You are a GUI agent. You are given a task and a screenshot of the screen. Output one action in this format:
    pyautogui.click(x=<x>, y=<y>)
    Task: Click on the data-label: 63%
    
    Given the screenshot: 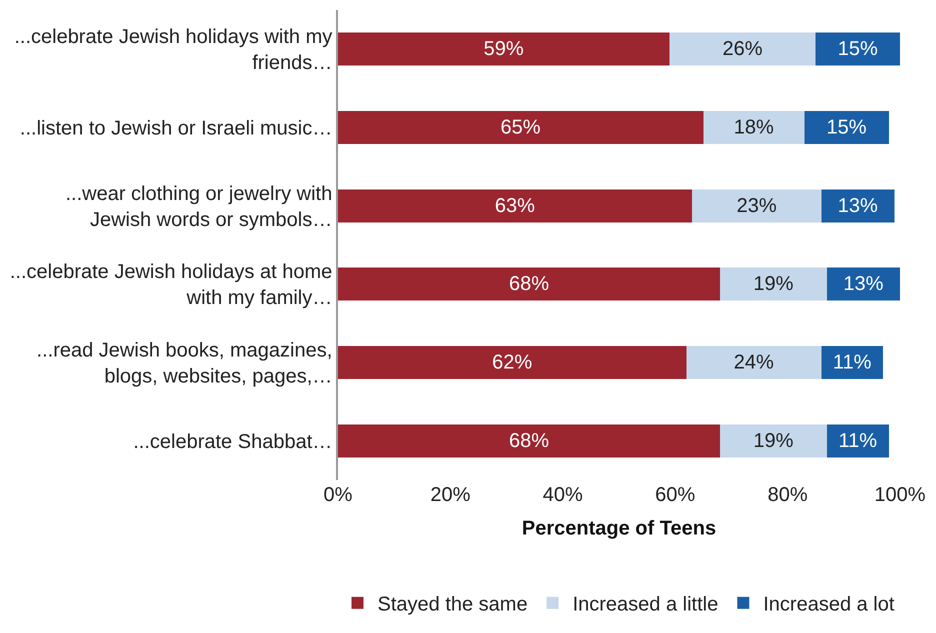 What is the action you would take?
    pyautogui.click(x=515, y=205)
    